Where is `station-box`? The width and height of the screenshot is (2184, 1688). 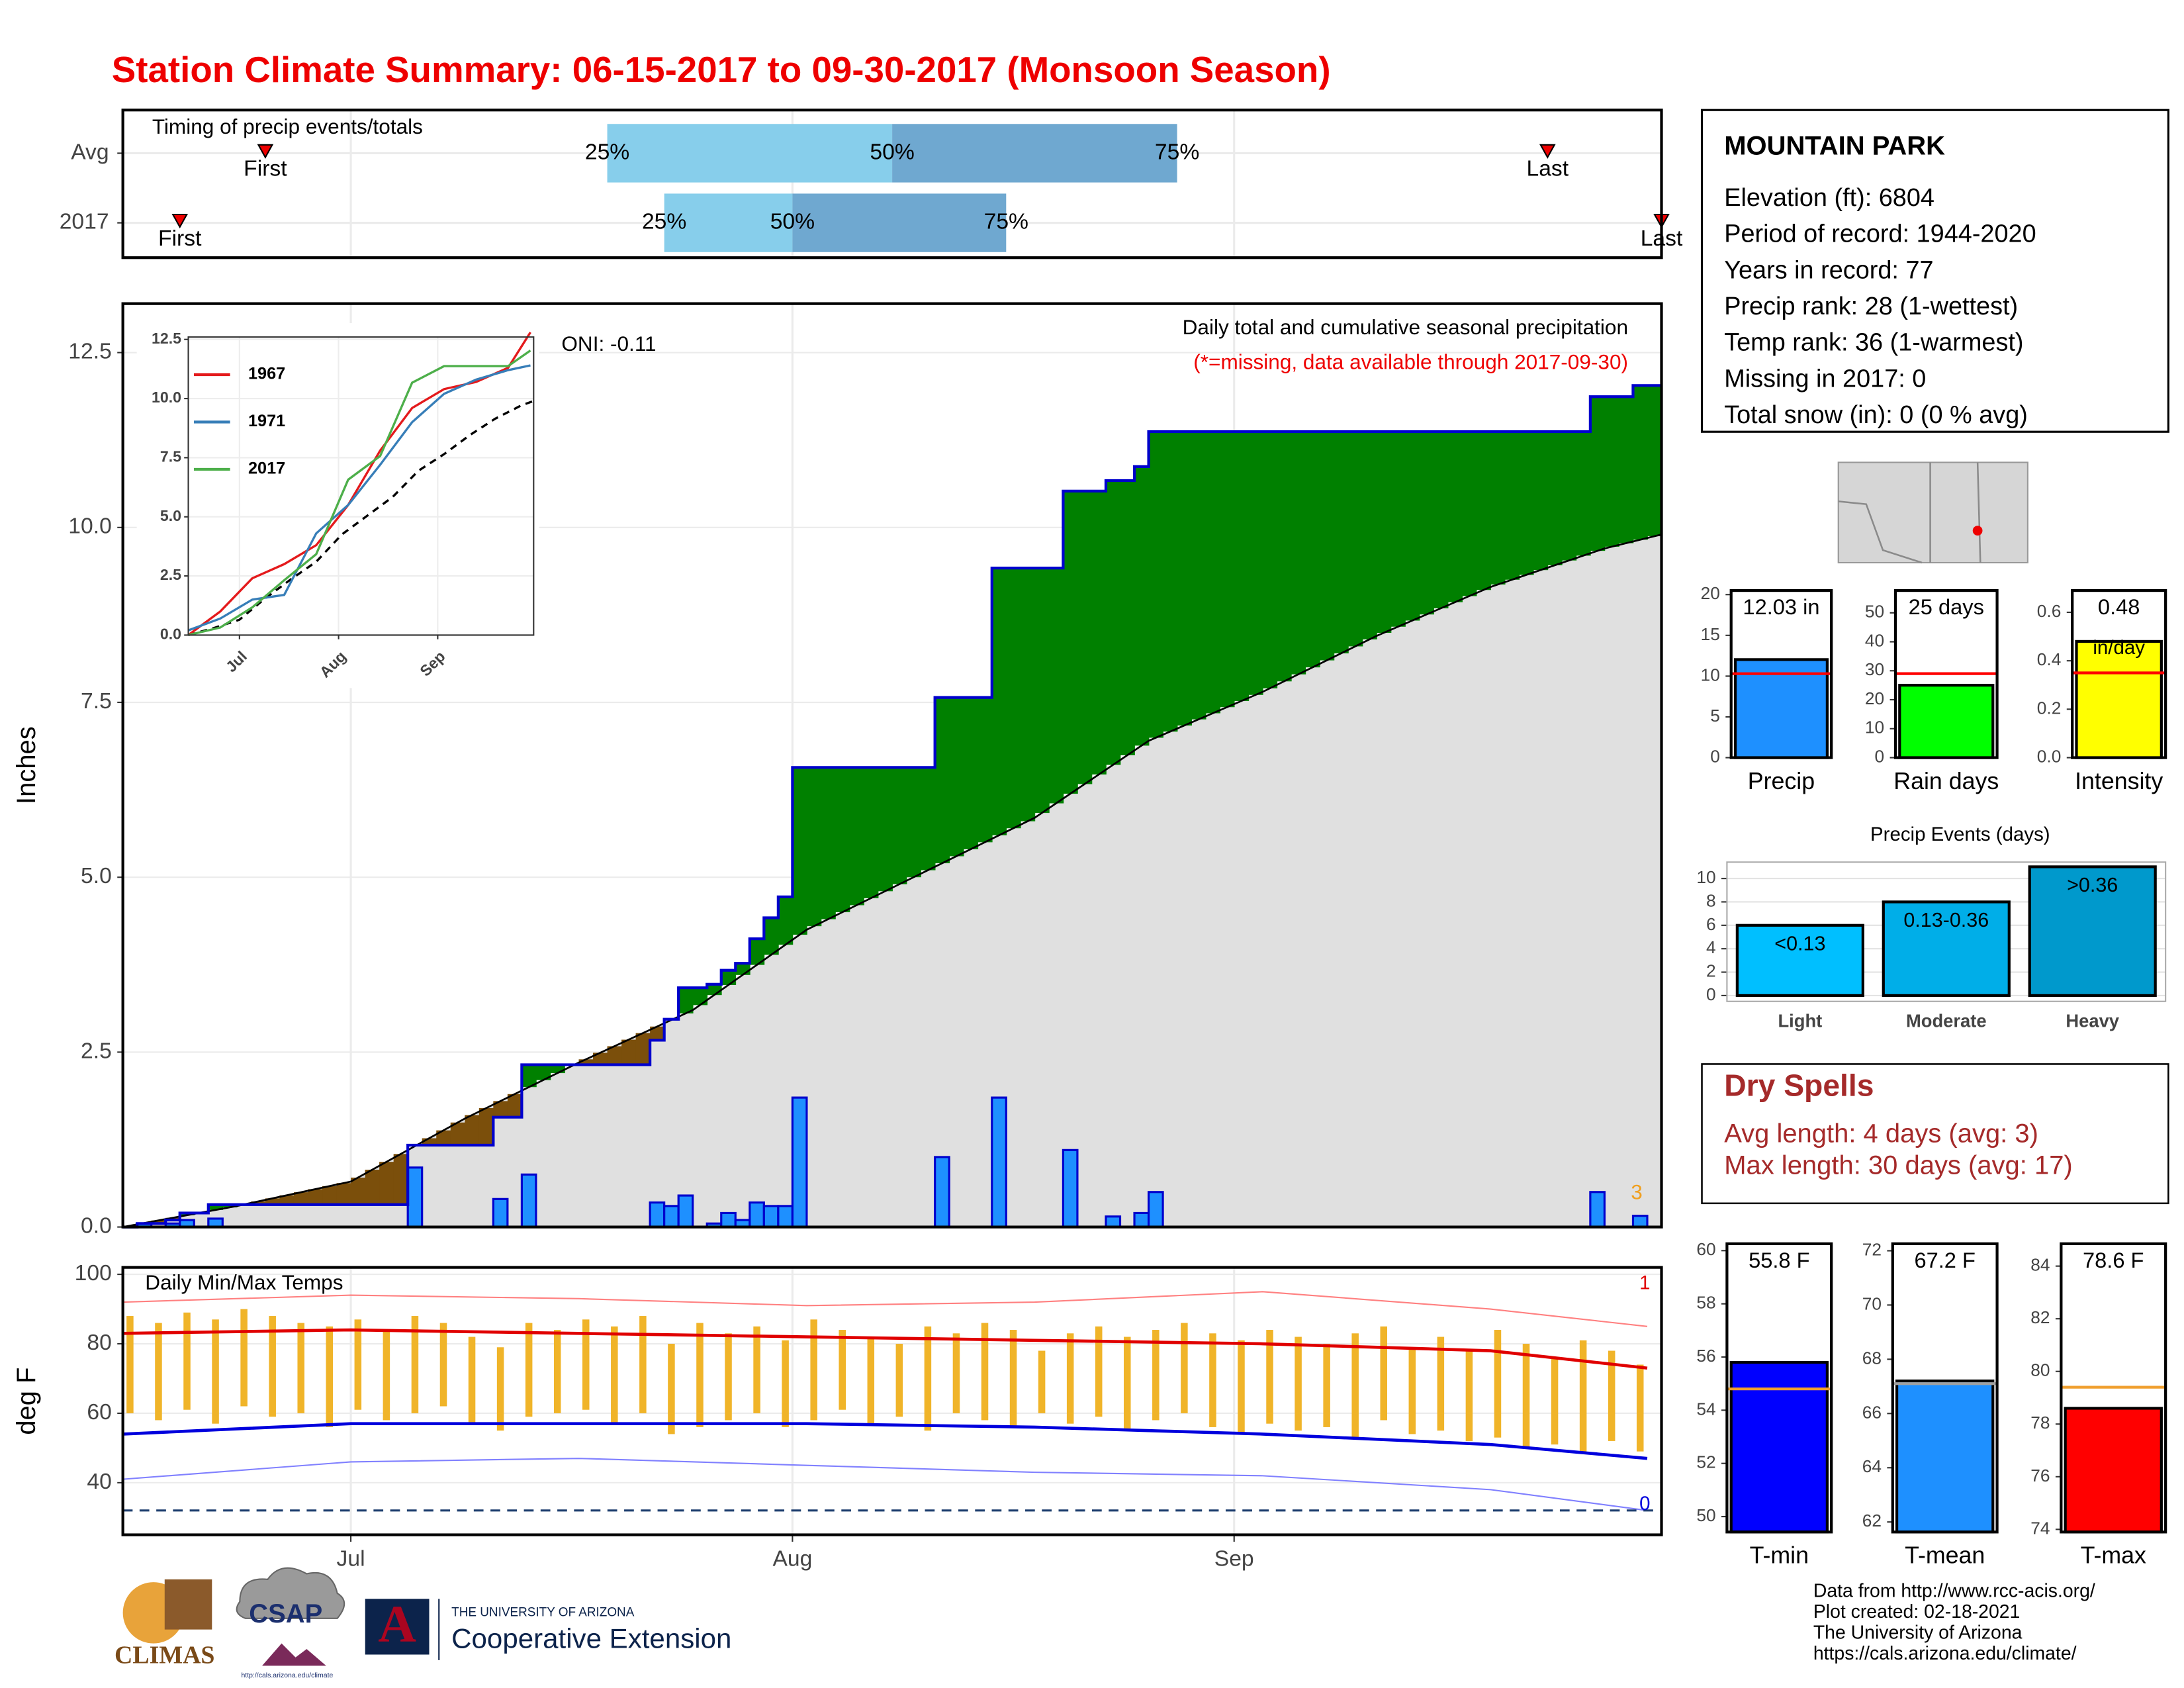 station-box is located at coordinates (1934, 271).